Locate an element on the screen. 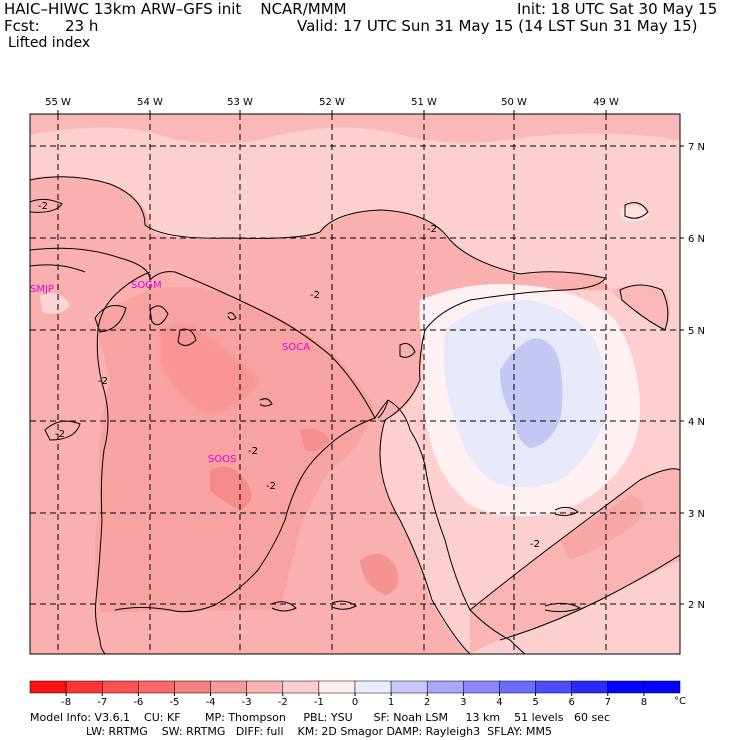 This screenshot has height=740, width=740. lon-label-51w: 51 W is located at coordinates (424, 102).